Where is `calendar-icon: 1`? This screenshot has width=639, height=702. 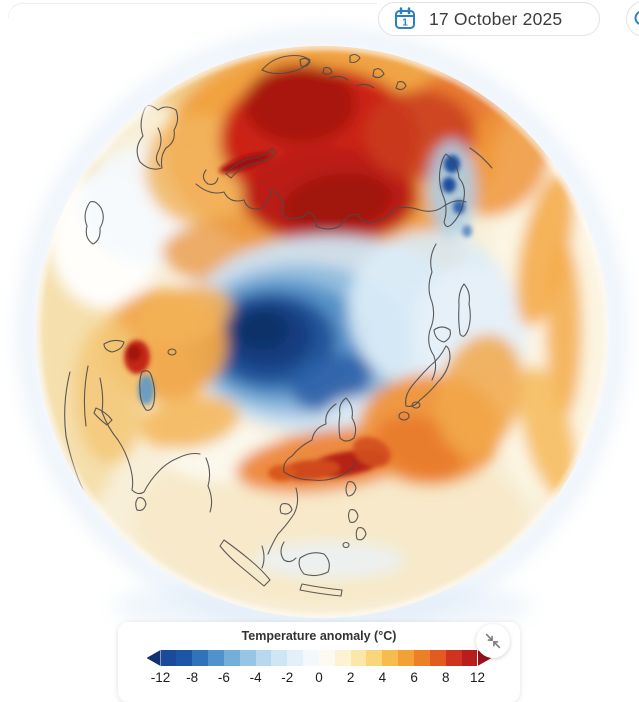 calendar-icon: 1 is located at coordinates (405, 19).